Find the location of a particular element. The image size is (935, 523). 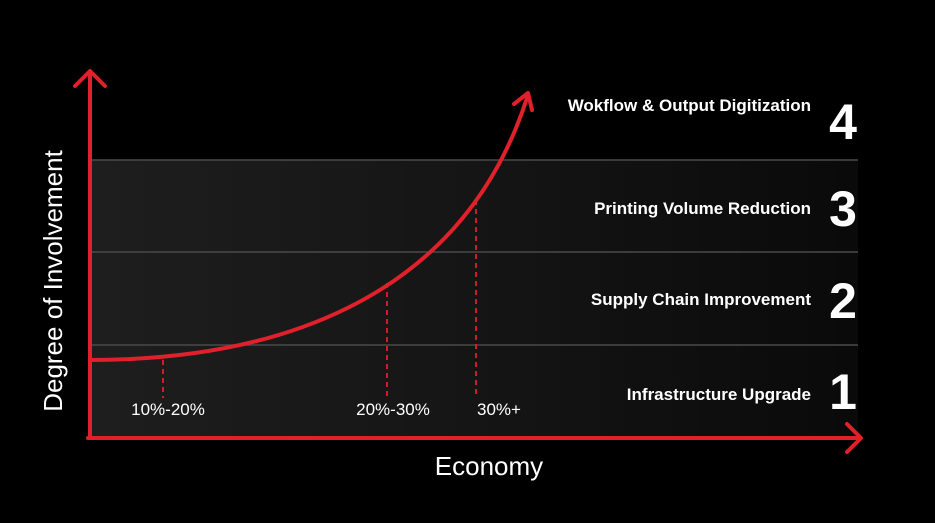

y-axis-arrowhead is located at coordinates (90, 78).